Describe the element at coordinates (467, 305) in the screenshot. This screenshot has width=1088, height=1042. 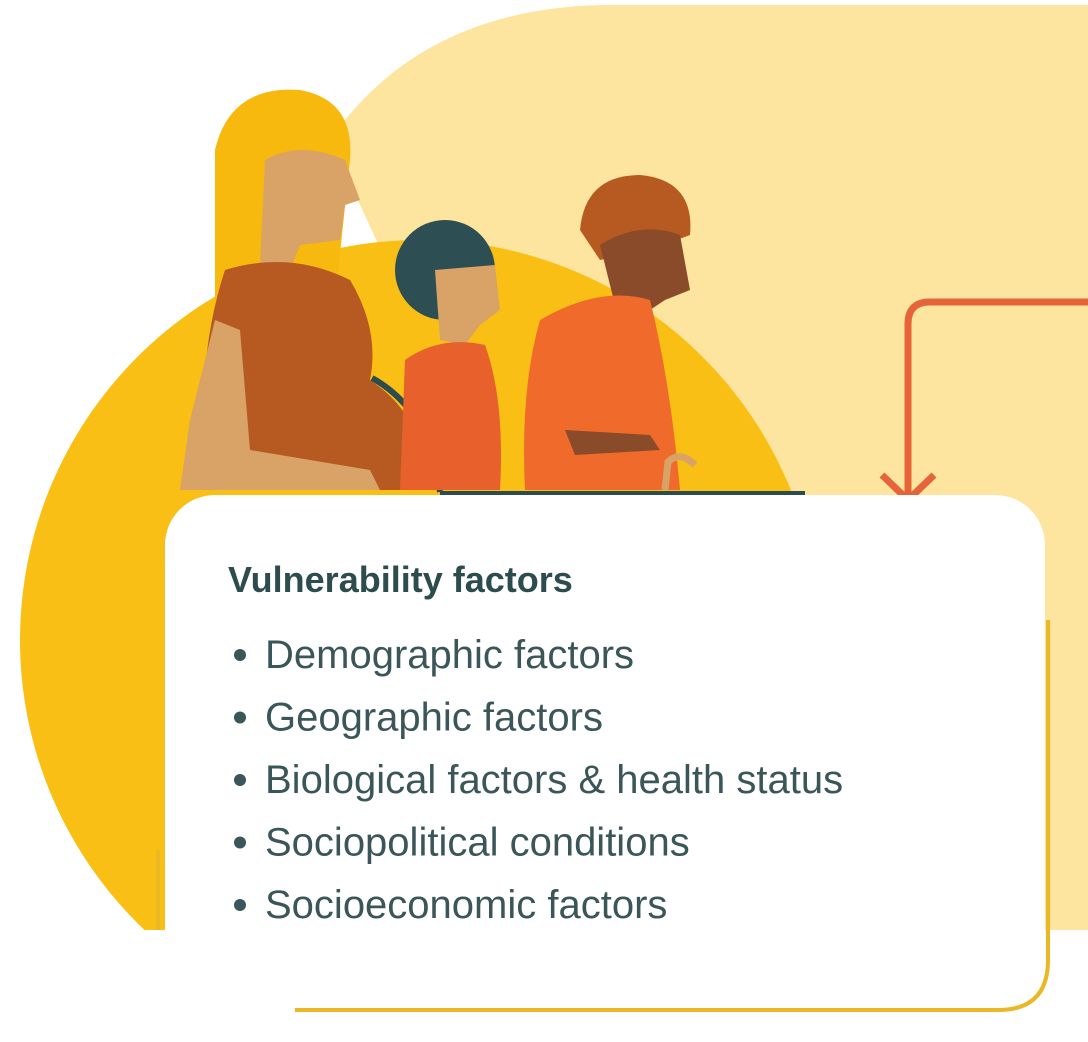
I see `boy-face` at that location.